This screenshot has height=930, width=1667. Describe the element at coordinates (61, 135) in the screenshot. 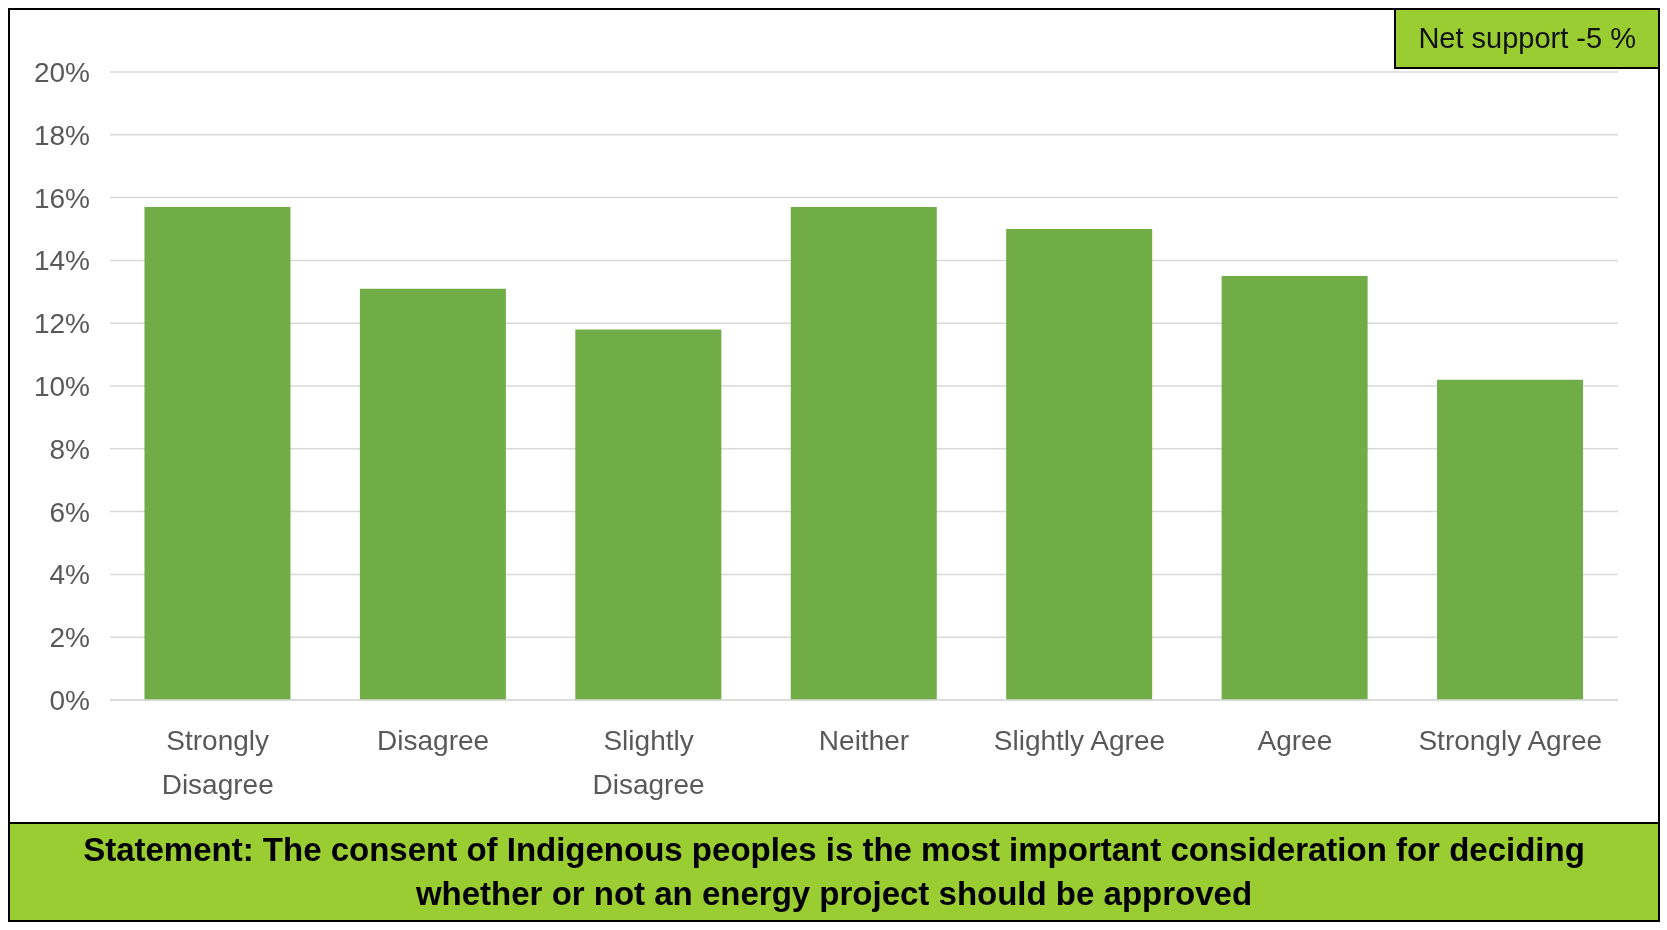

I see `y-tick-label: 18%` at that location.